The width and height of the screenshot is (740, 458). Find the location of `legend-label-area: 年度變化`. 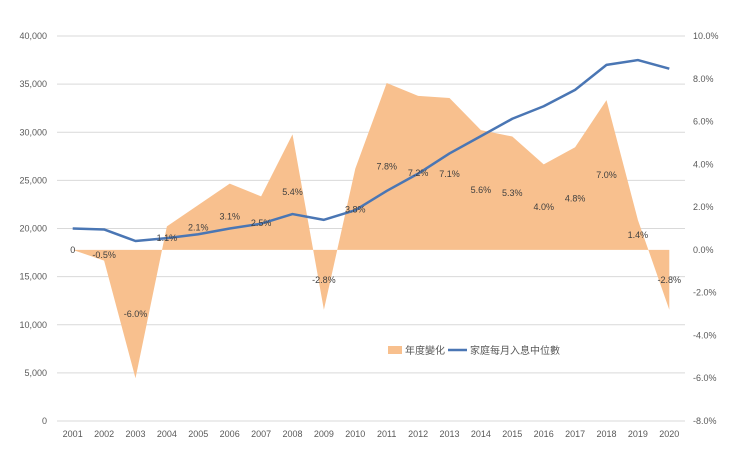

legend-label-area: 年度變化 is located at coordinates (425, 350).